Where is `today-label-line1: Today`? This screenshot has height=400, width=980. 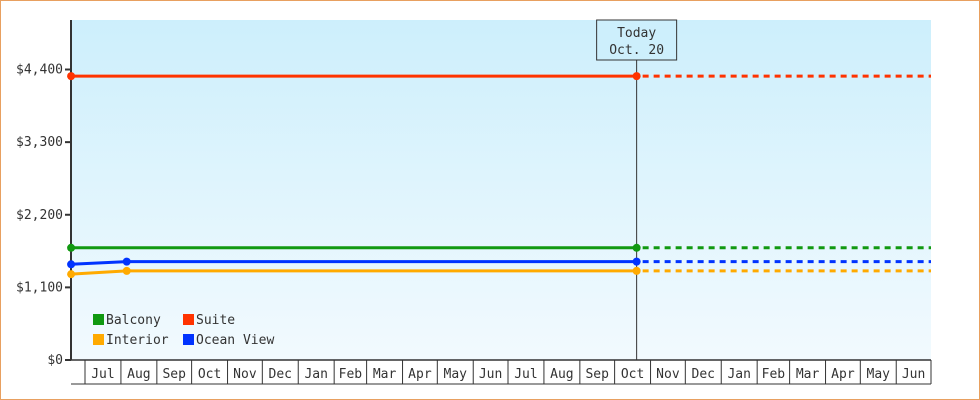
today-label-line1: Today is located at coordinates (636, 33).